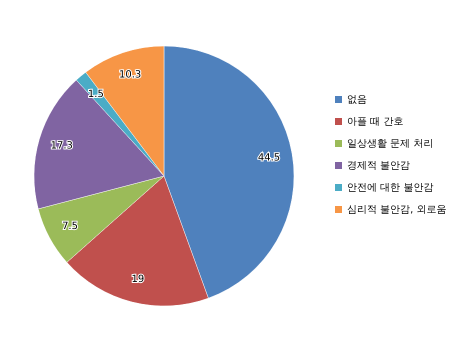 This screenshot has height=351, width=474. I want to click on data-label: 17.3, so click(61, 146).